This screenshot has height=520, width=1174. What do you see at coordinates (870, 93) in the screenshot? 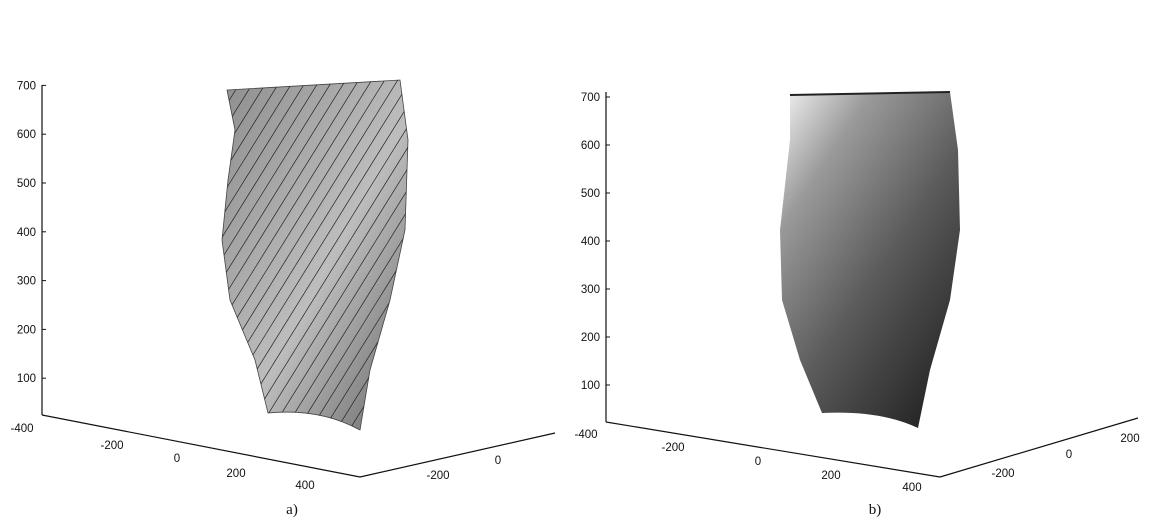
I see `surface-b-rim` at bounding box center [870, 93].